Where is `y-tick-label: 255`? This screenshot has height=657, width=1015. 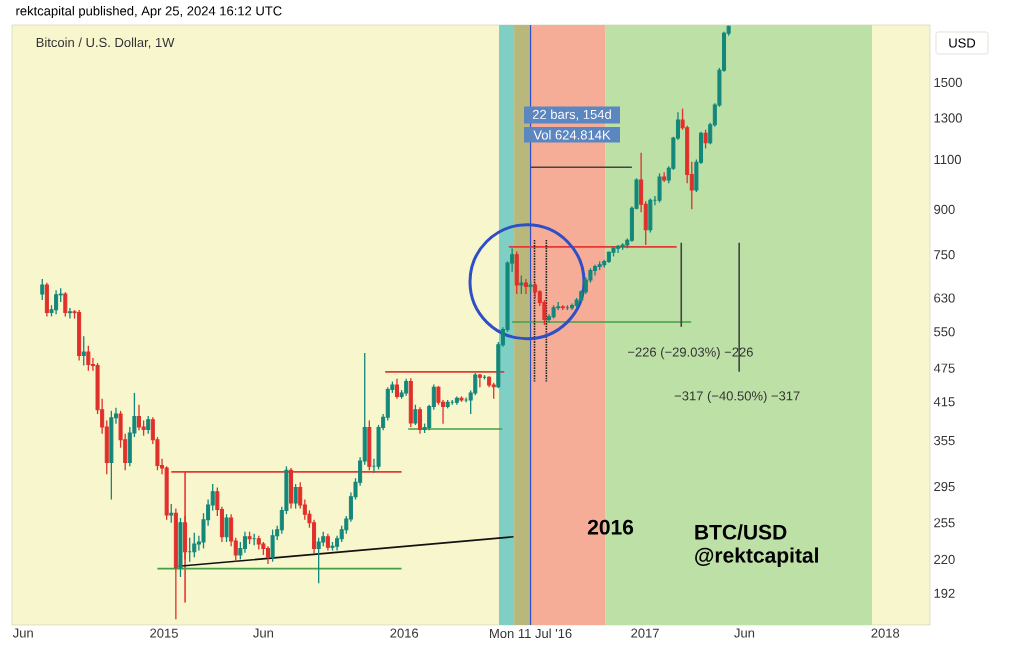 y-tick-label: 255 is located at coordinates (944, 523).